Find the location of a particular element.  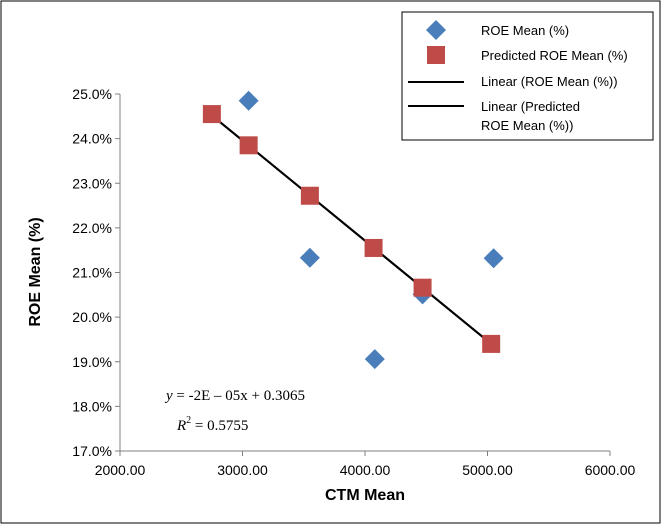

legend-square-icon is located at coordinates (436, 55).